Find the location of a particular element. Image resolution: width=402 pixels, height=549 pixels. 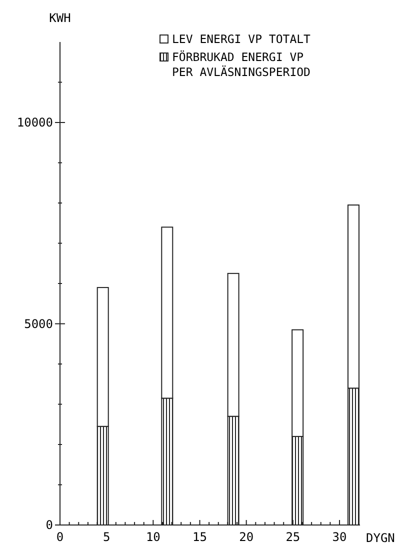

y-axis-title: KWH is located at coordinates (60, 18).